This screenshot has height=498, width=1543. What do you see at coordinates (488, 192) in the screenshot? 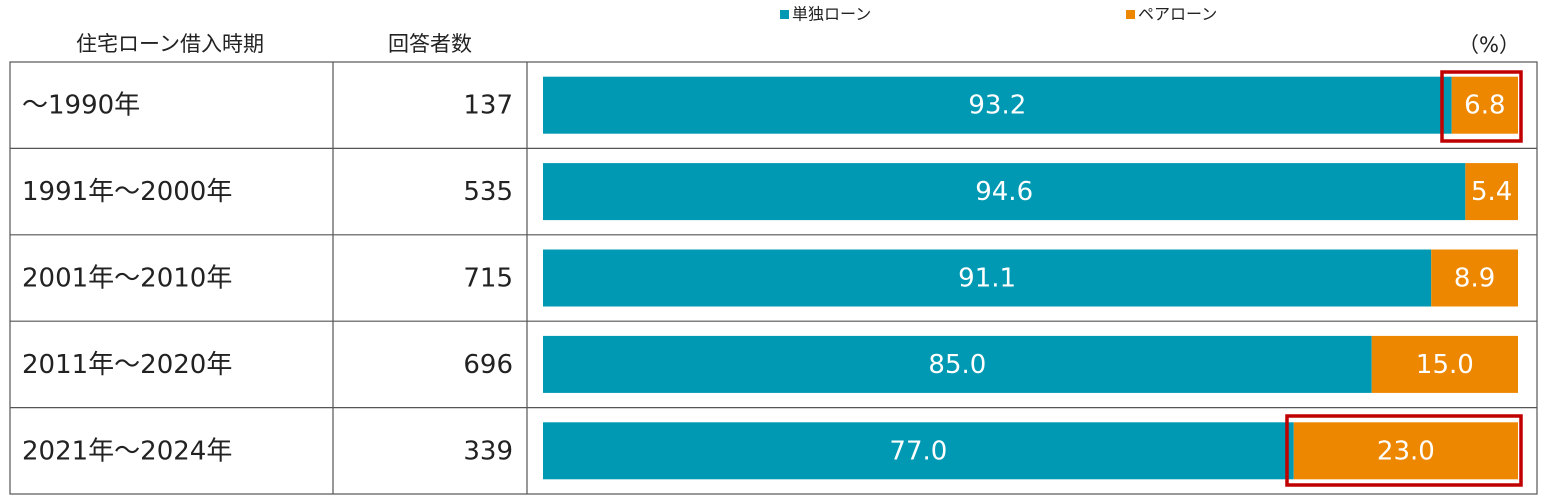
I see `count-label: 535` at bounding box center [488, 192].